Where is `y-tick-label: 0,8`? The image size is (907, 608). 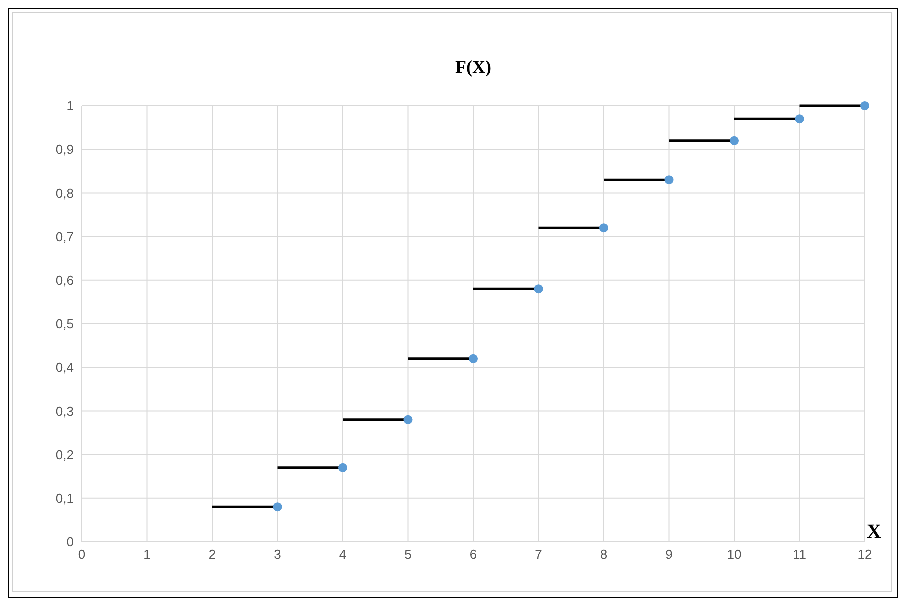
y-tick-label: 0,8 is located at coordinates (65, 193).